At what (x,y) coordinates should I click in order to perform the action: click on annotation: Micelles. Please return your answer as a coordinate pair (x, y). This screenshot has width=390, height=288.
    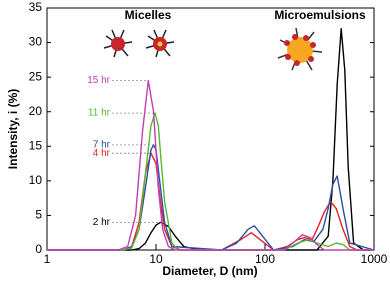
    Looking at the image, I should click on (148, 15).